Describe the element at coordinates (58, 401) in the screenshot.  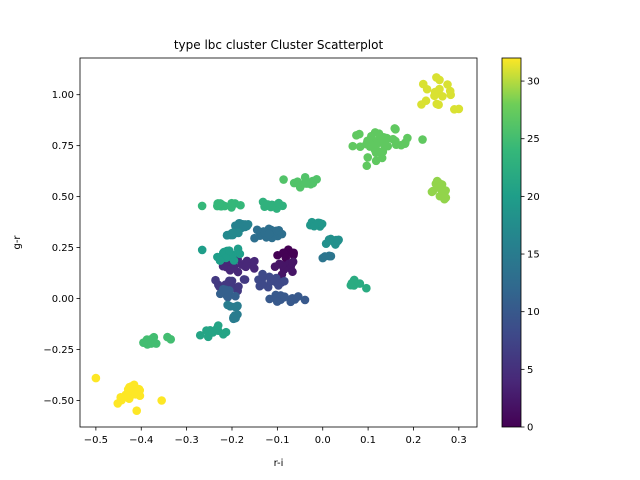
I see `y-tick-label: −0.50` at that location.